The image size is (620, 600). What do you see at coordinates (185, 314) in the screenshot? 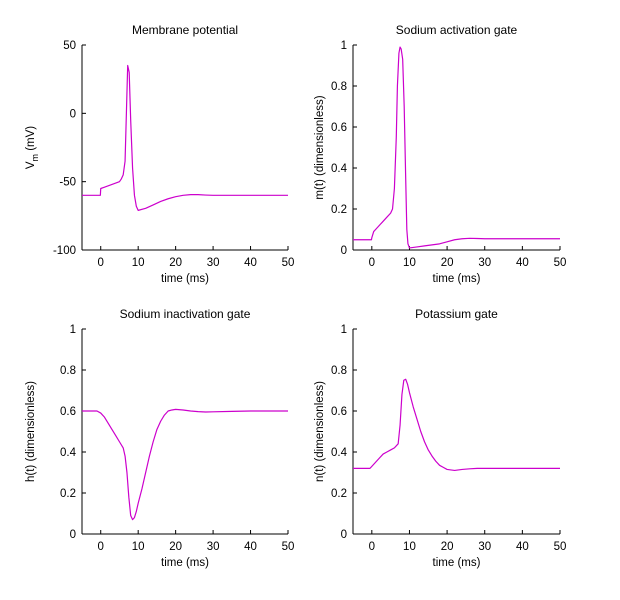
I see `chart-title: Sodium inactivation gate` at bounding box center [185, 314].